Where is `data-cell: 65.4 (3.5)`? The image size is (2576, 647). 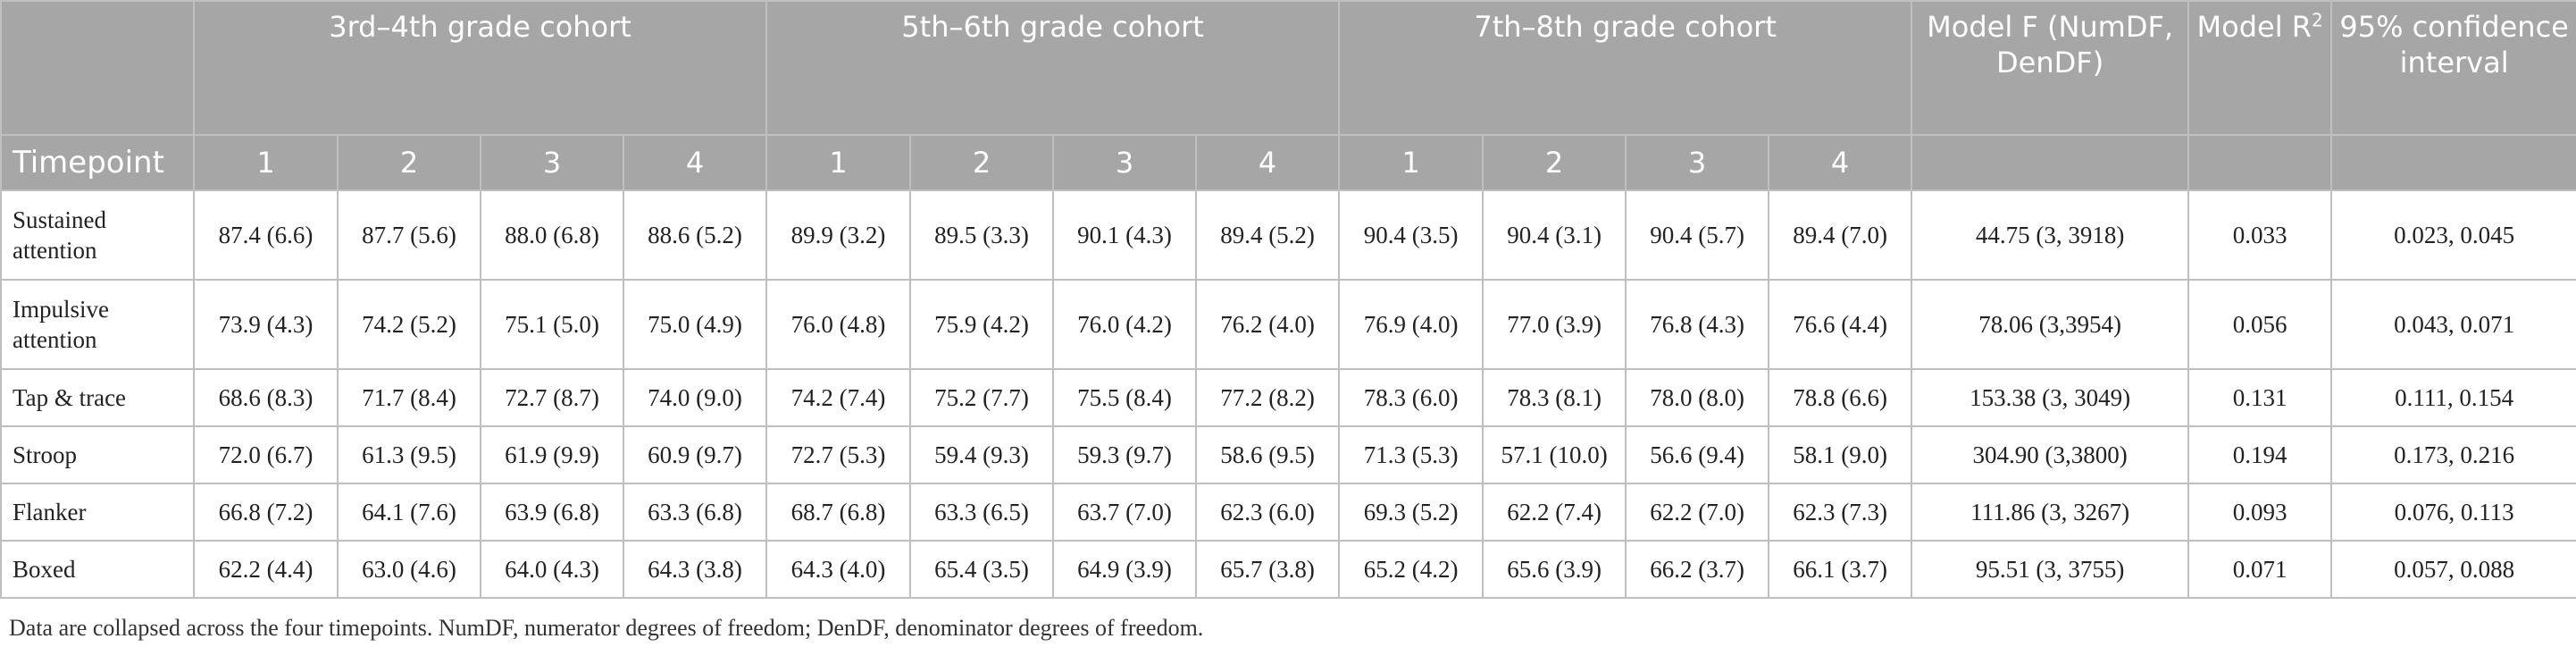
data-cell: 65.4 (3.5) is located at coordinates (982, 569).